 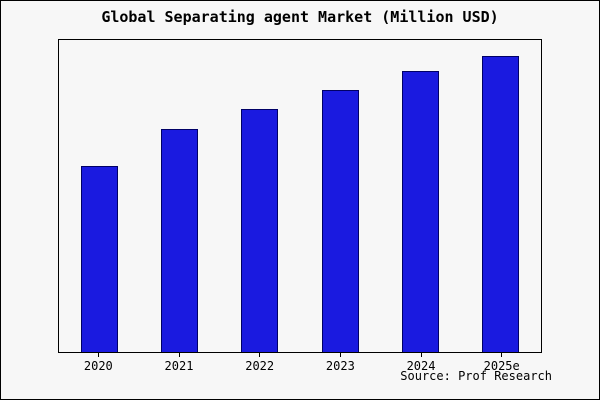 I want to click on bar-column-2023, so click(x=340, y=196).